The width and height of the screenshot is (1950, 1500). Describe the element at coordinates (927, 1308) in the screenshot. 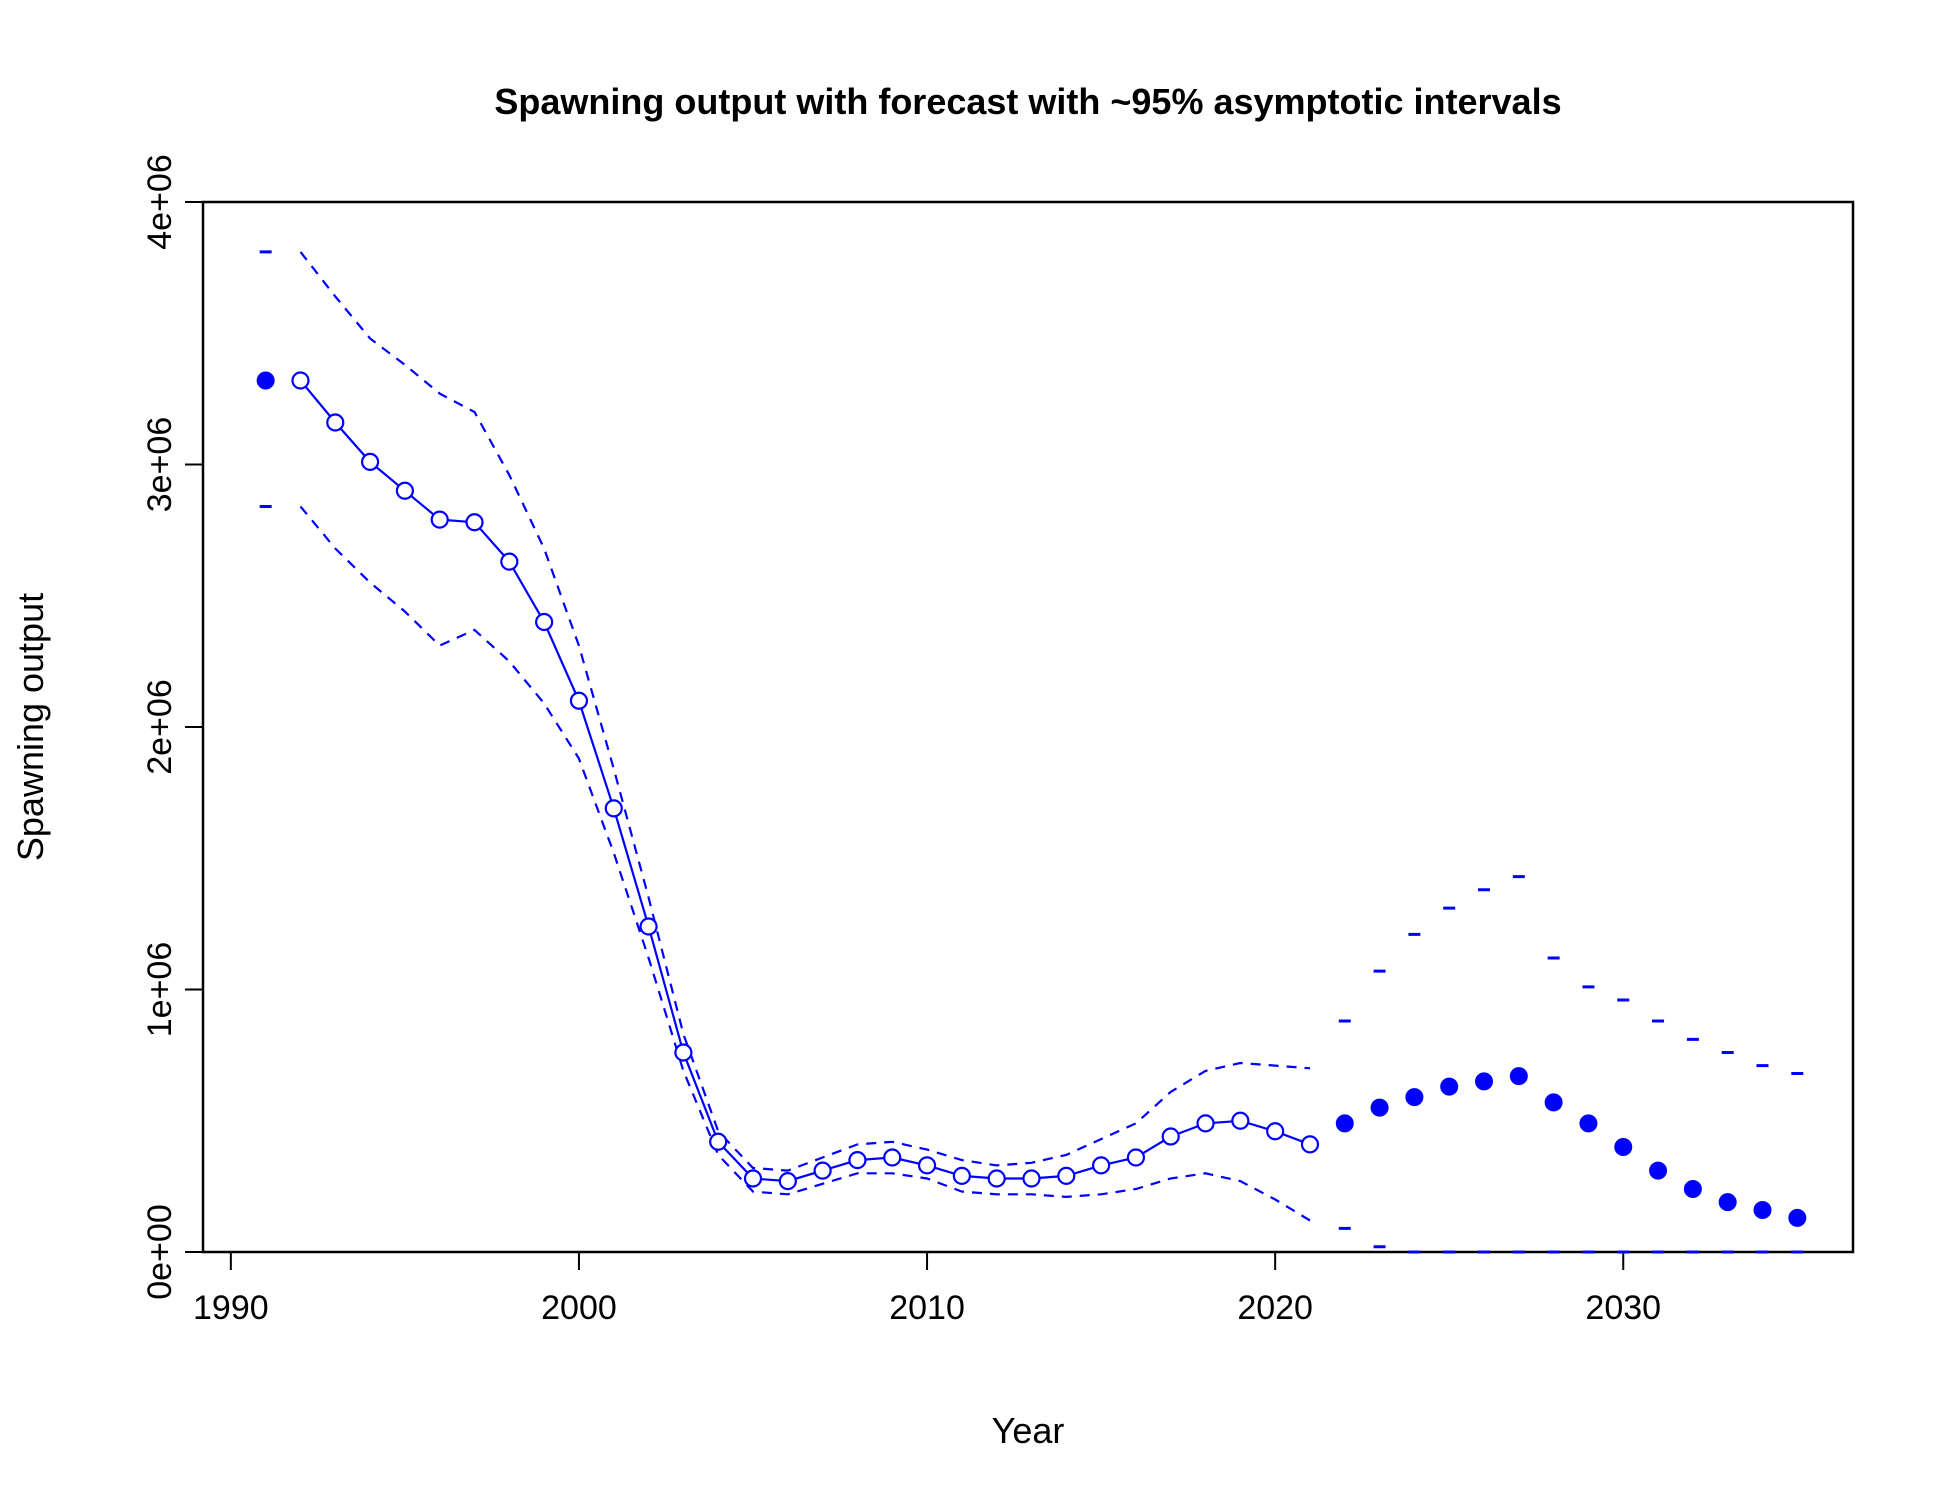

I see `x-tick-label: 2010` at that location.